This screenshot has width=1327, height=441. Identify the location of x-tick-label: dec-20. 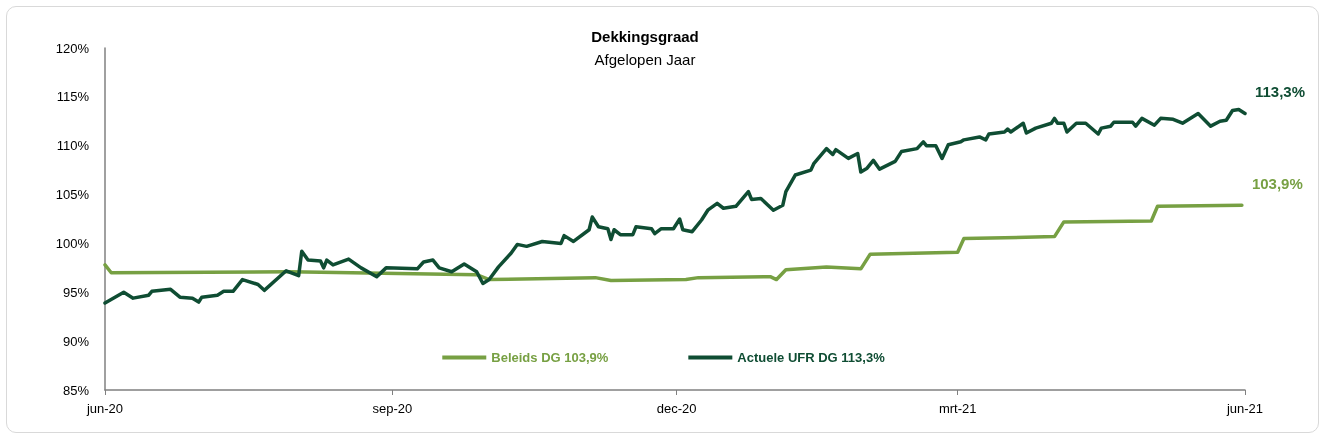
(676, 408).